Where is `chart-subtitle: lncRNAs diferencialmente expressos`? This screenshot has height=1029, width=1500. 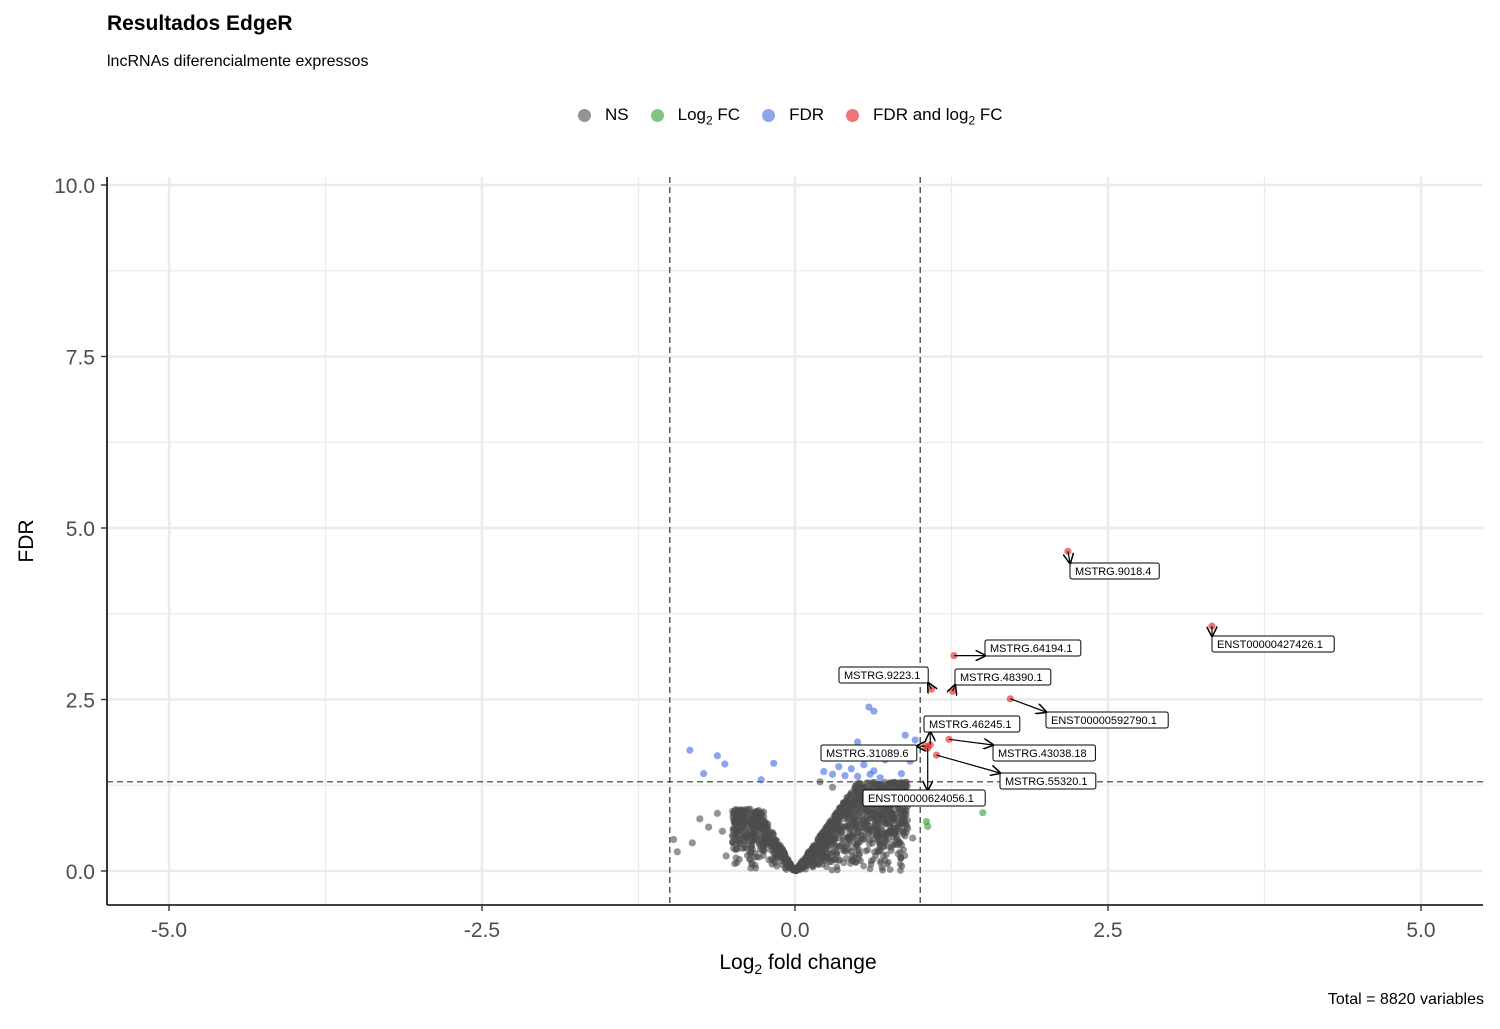 chart-subtitle: lncRNAs diferencialmente expressos is located at coordinates (238, 61).